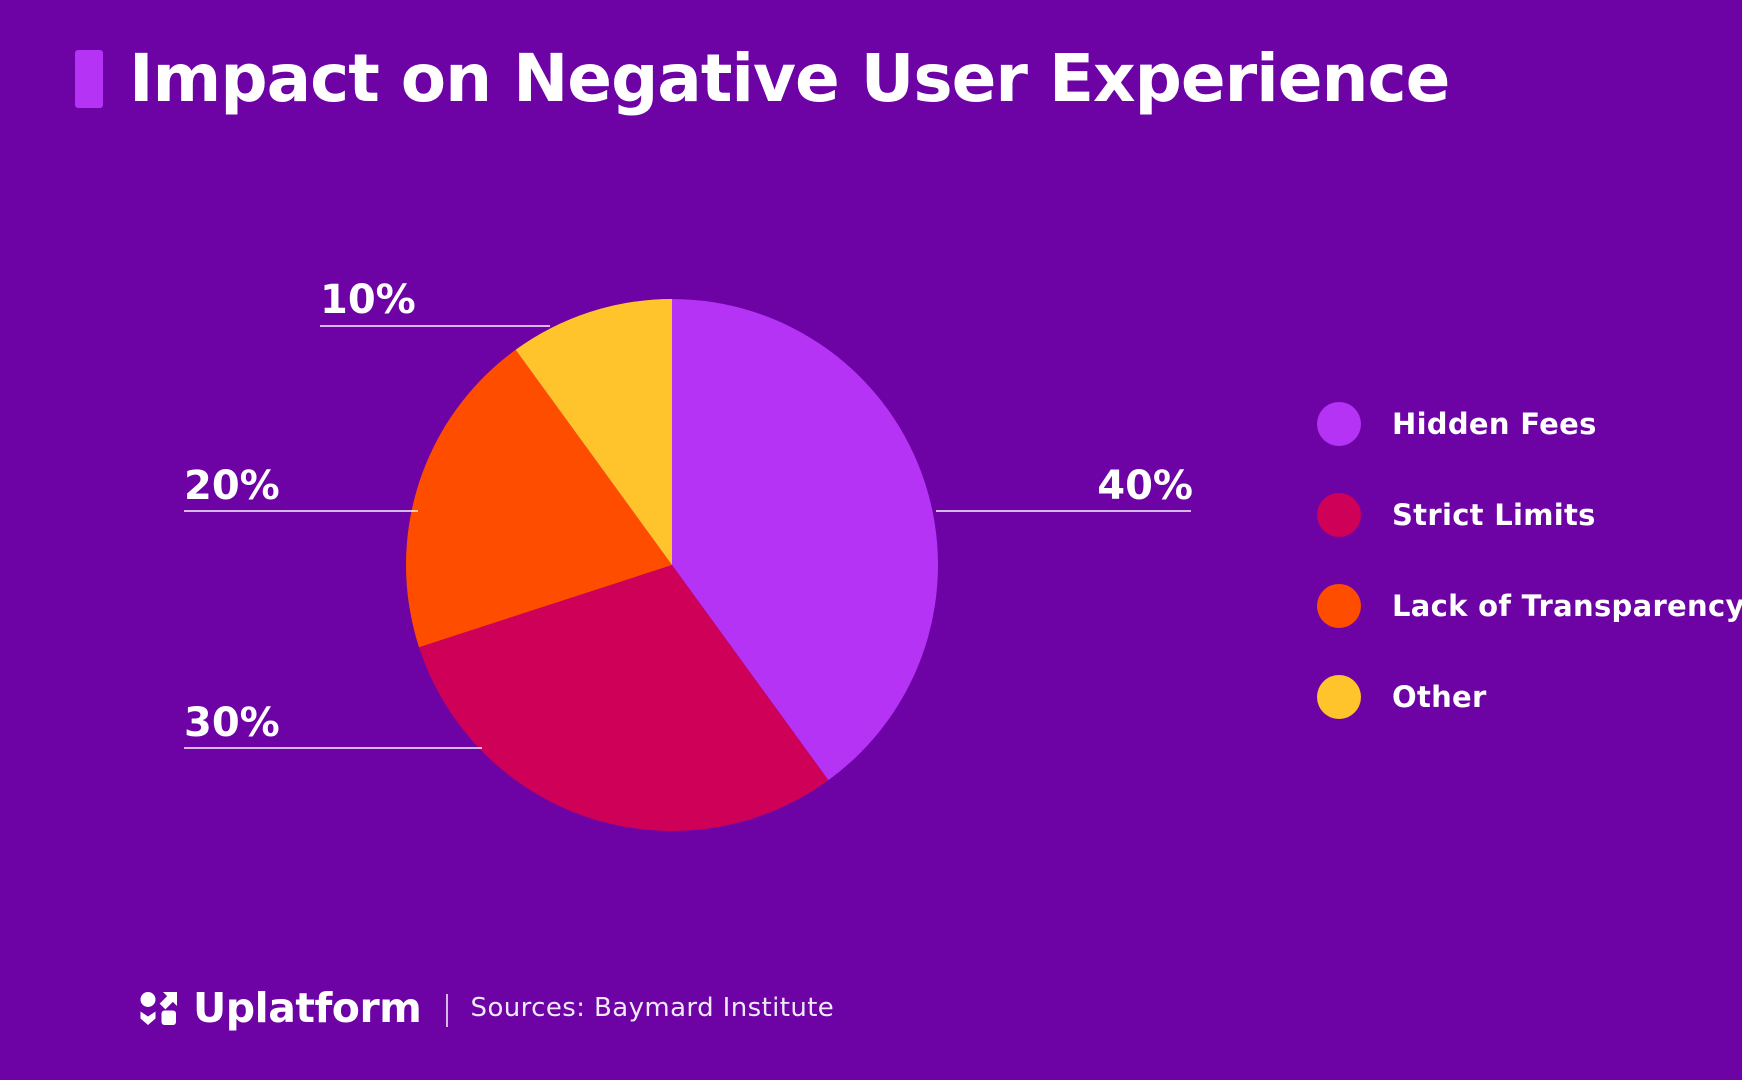 This screenshot has width=1742, height=1080. What do you see at coordinates (1494, 515) in the screenshot?
I see `legend-label-strict-limits: Strict Limits` at bounding box center [1494, 515].